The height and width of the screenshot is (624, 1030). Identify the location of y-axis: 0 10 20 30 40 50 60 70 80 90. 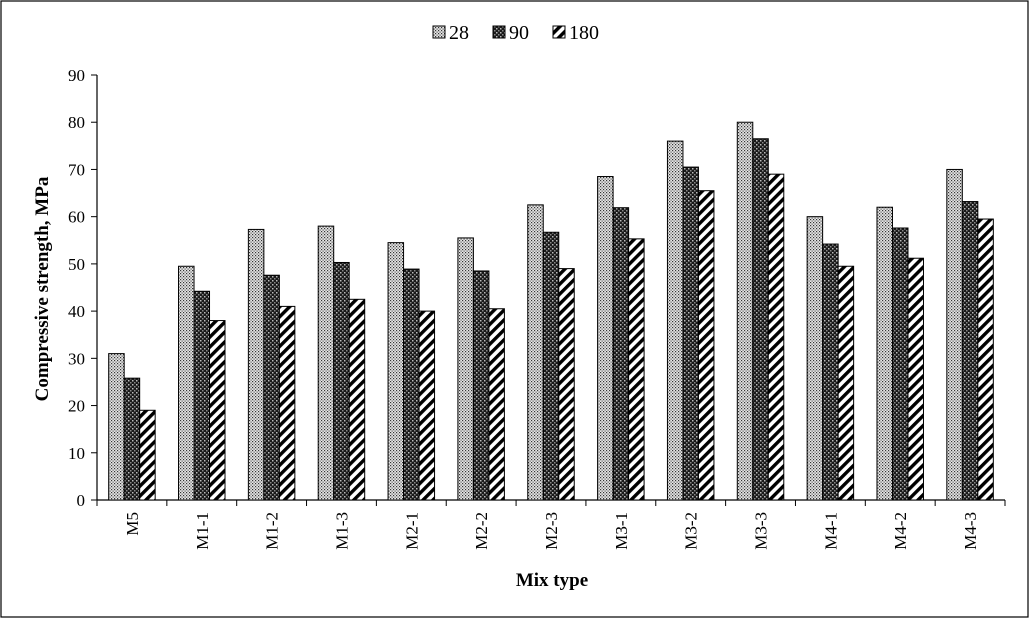
(83, 288).